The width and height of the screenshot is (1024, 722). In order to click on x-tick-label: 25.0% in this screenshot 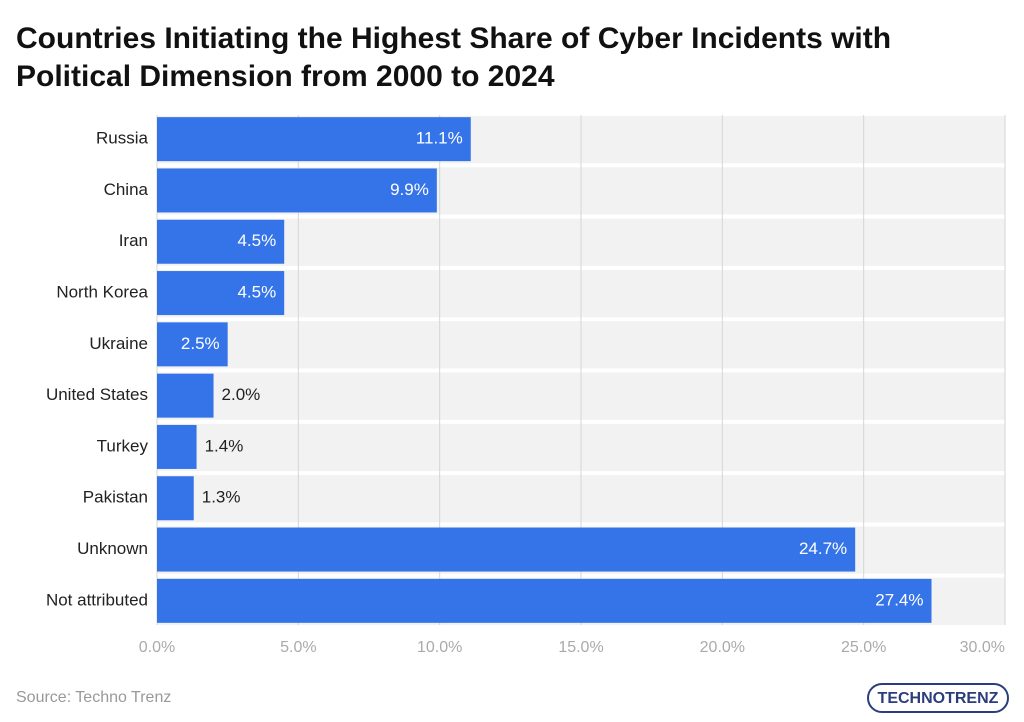, I will do `click(863, 647)`.